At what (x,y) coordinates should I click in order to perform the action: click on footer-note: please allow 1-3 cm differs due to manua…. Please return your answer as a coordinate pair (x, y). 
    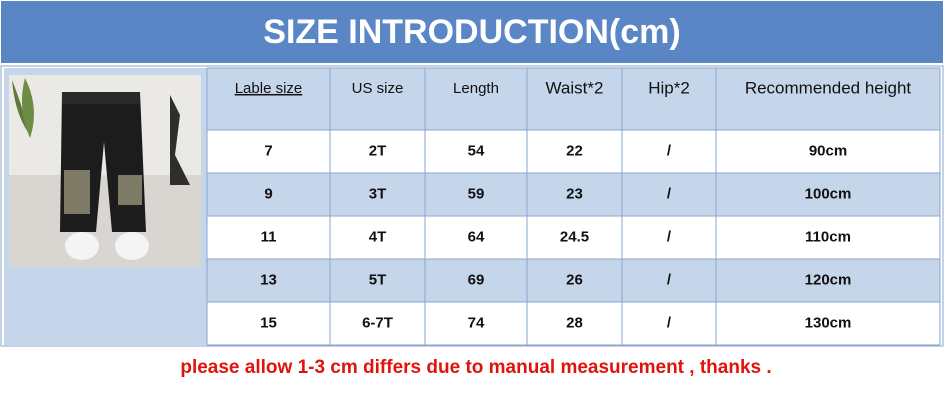
    Looking at the image, I should click on (475, 367).